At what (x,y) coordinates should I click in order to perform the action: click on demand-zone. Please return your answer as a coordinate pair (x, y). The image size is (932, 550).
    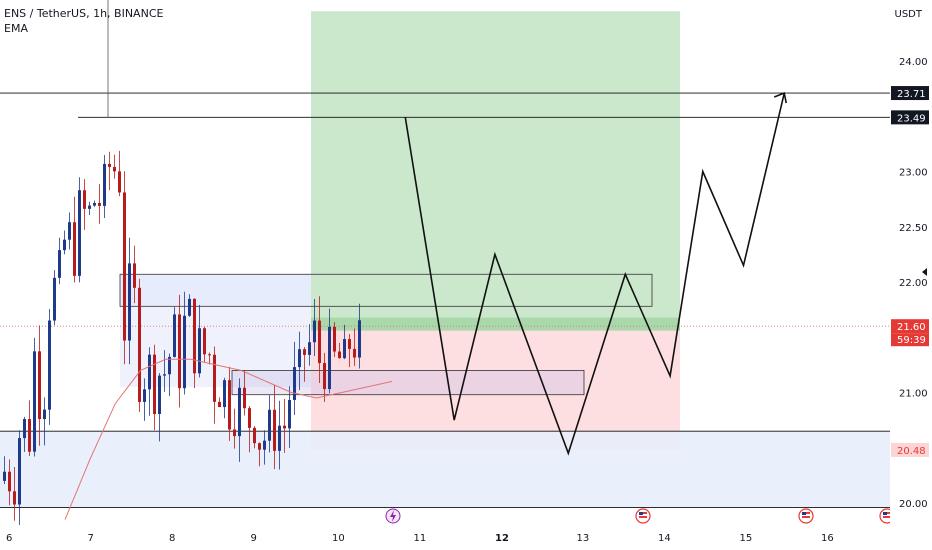
    Looking at the image, I should click on (445, 469).